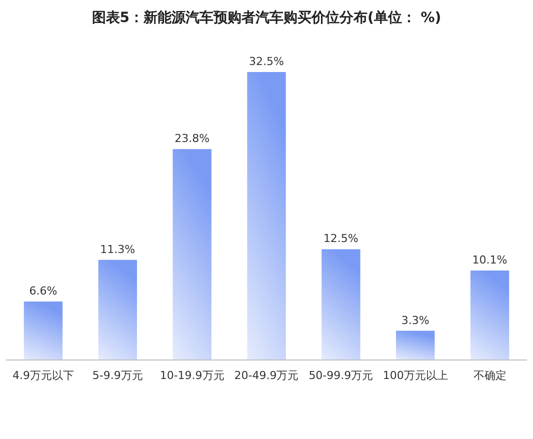  Describe the element at coordinates (489, 375) in the screenshot. I see `x-tick-label: 不确定` at that location.